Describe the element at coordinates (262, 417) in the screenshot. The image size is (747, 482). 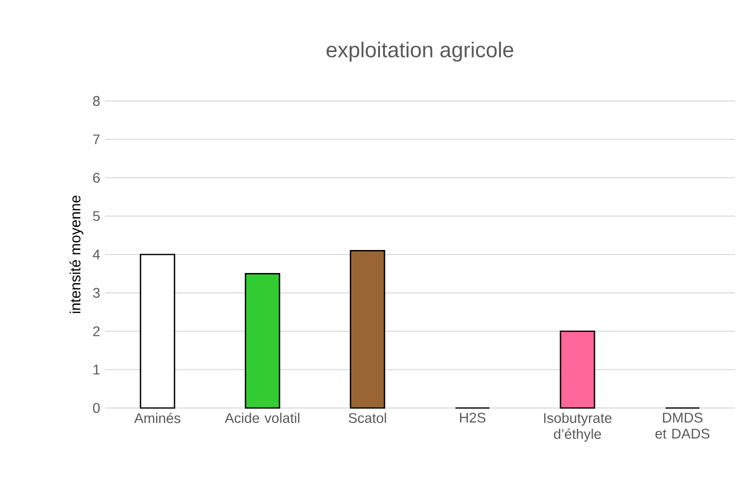
I see `x-tick-label: Acide volatil` at that location.